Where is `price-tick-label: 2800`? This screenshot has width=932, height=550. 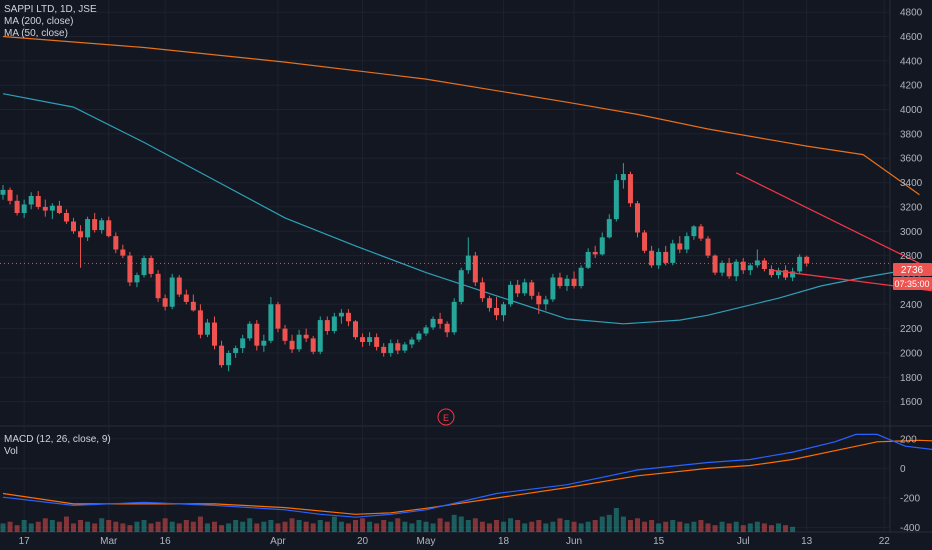 price-tick-label: 2800 is located at coordinates (911, 256).